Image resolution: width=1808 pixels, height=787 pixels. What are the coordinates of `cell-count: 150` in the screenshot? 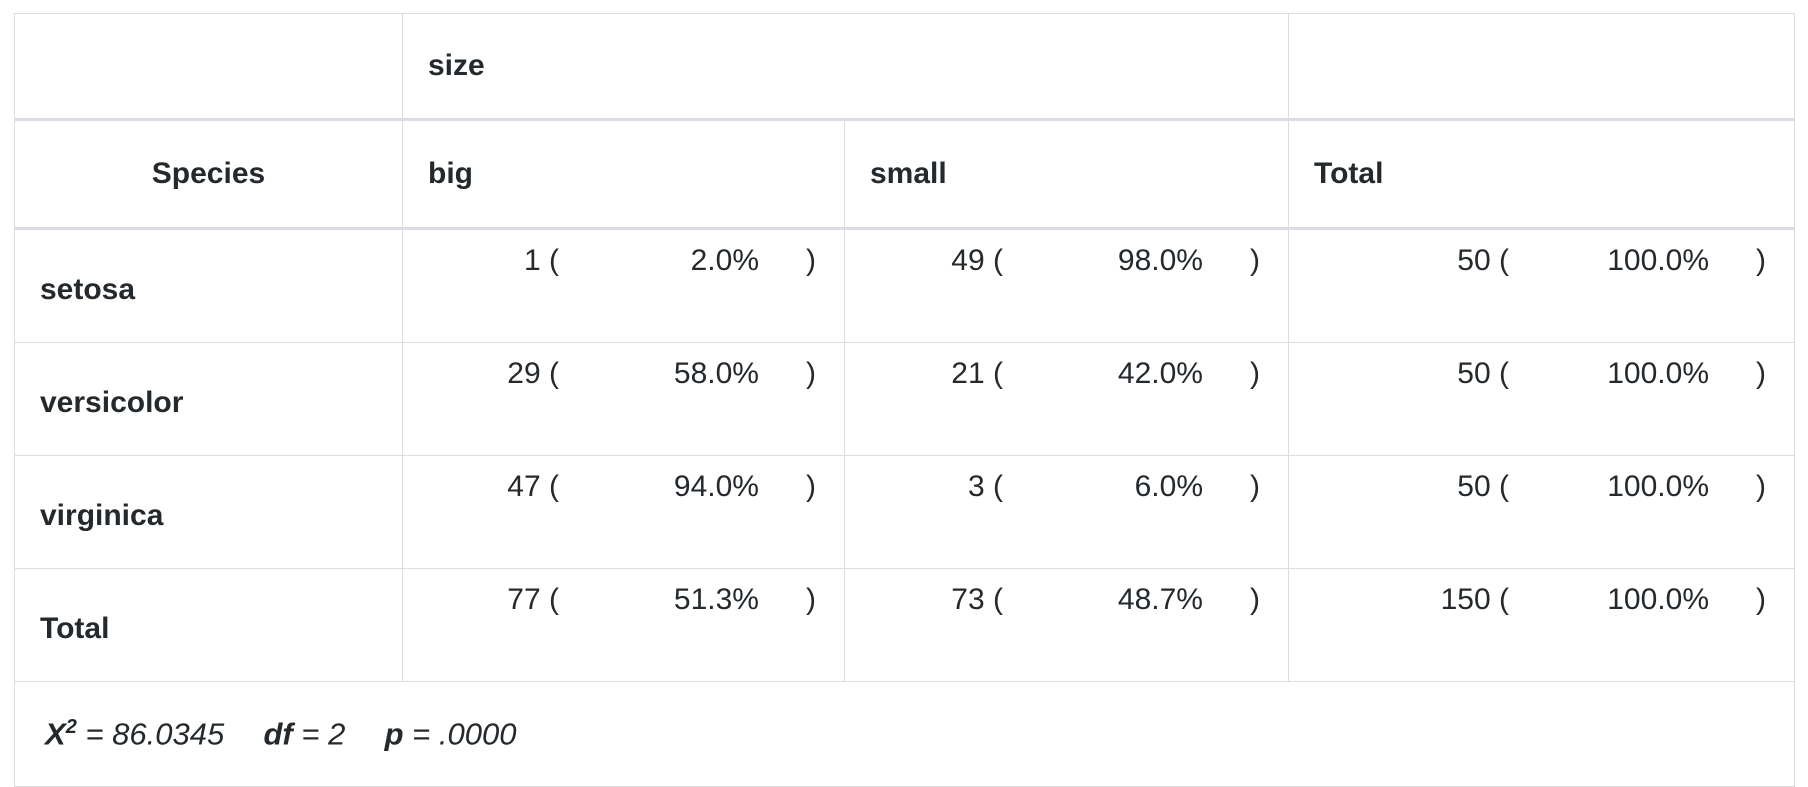 It's located at (1475, 600).